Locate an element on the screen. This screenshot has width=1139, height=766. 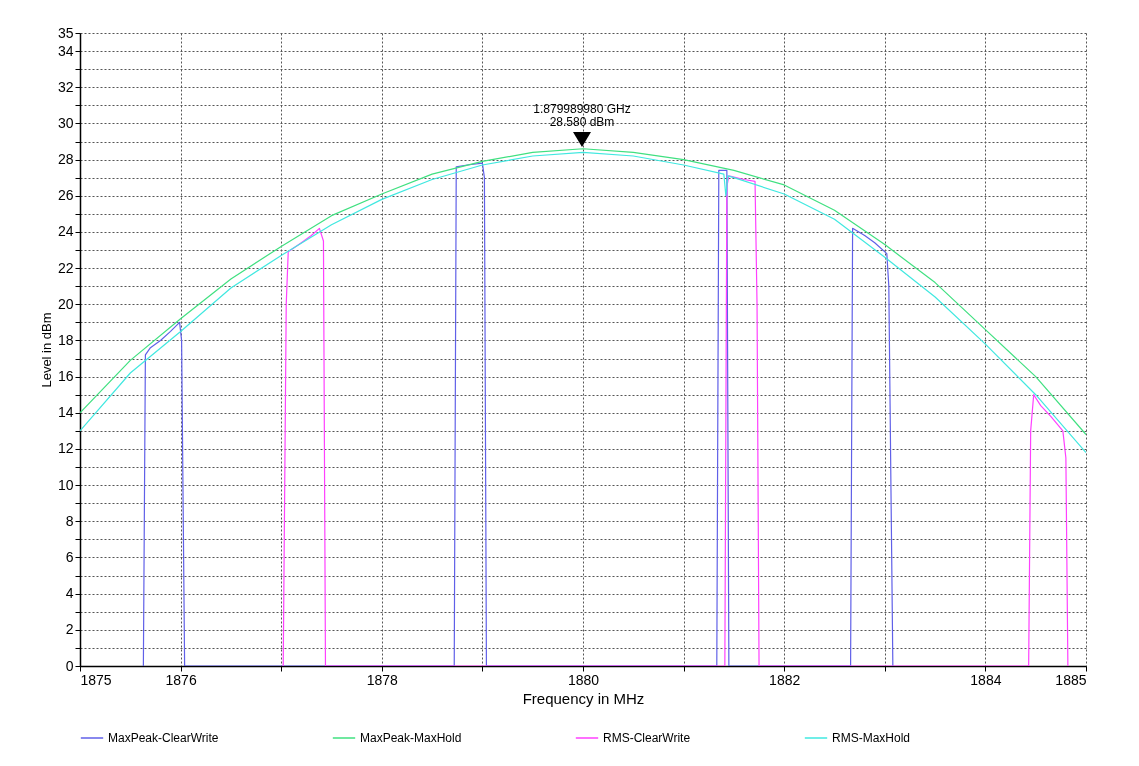
y-tick-label: 4 is located at coordinates (69, 593).